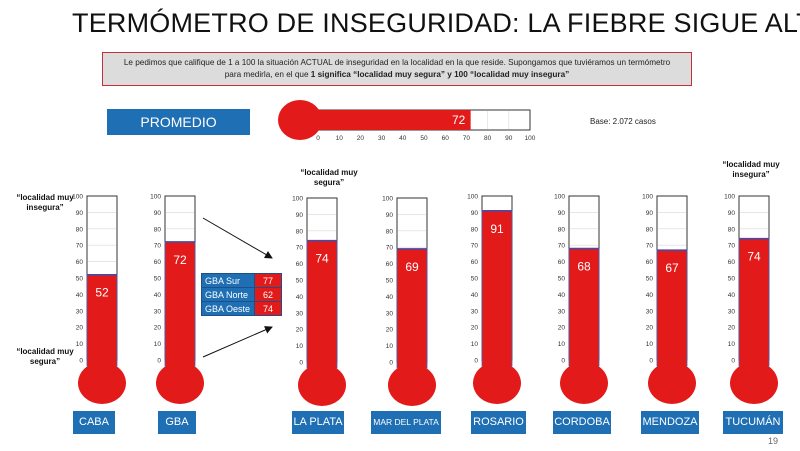 The width and height of the screenshot is (800, 451). I want to click on average-label: PROMEDIO GENERAL, so click(178, 132).